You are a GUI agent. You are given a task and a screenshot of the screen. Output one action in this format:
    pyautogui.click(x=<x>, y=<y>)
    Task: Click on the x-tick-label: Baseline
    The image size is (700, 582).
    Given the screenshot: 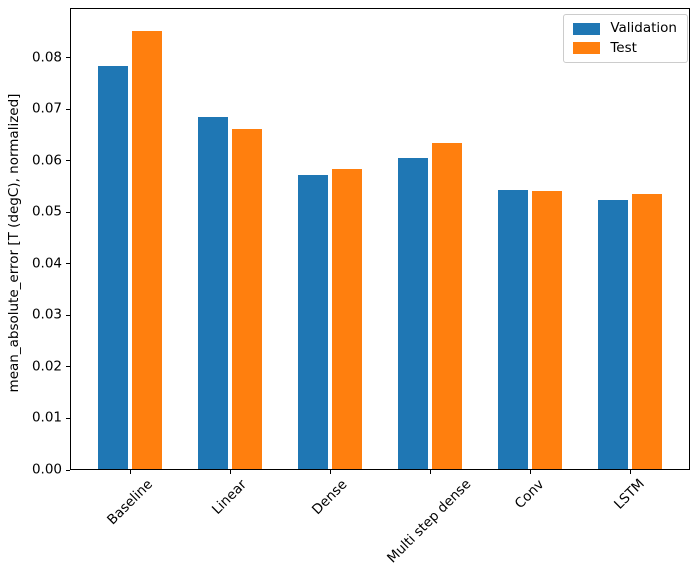 What is the action you would take?
    pyautogui.click(x=129, y=502)
    